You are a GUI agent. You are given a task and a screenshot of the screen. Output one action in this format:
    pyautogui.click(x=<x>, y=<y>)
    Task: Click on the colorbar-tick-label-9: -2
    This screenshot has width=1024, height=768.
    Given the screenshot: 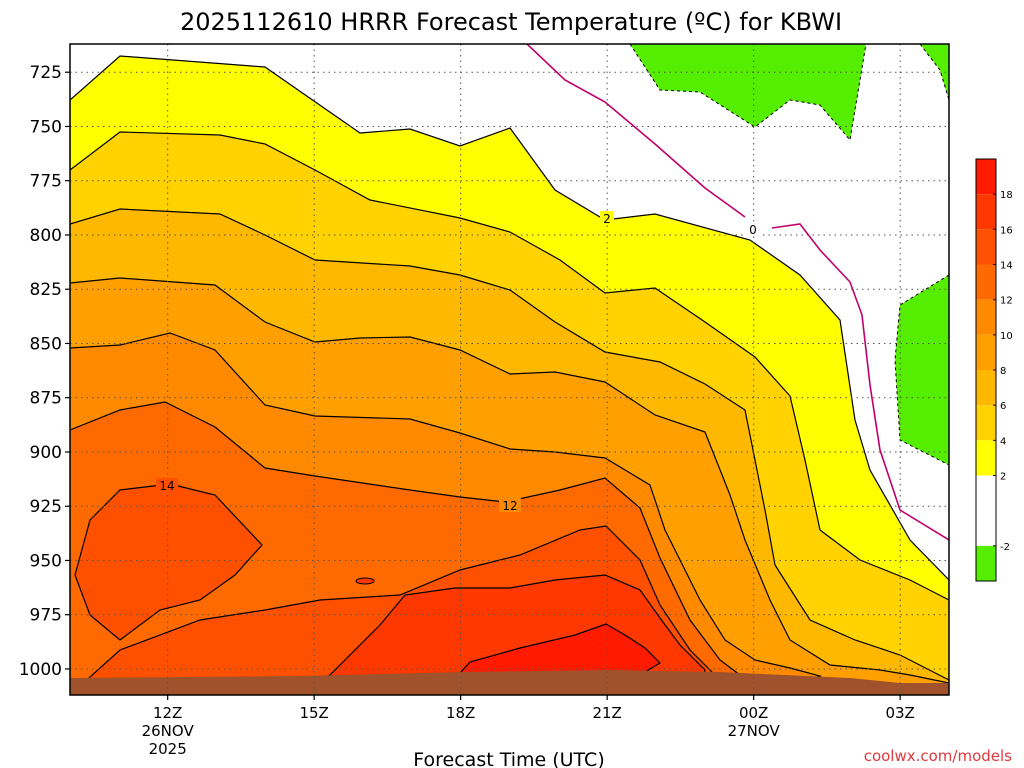 What is the action you would take?
    pyautogui.click(x=1005, y=547)
    